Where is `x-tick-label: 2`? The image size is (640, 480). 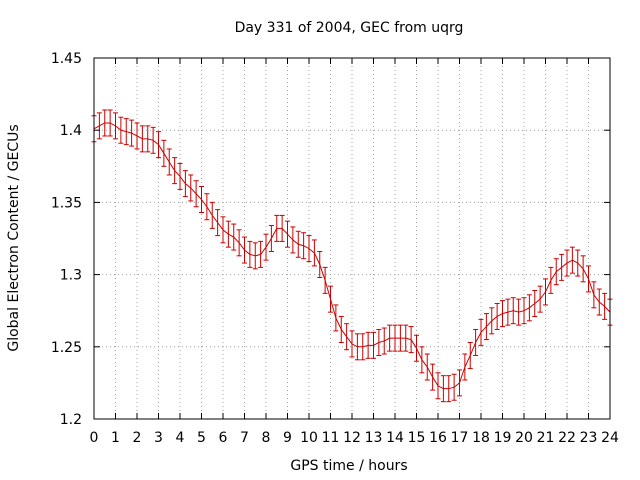
x-tick-label: 2 is located at coordinates (137, 438).